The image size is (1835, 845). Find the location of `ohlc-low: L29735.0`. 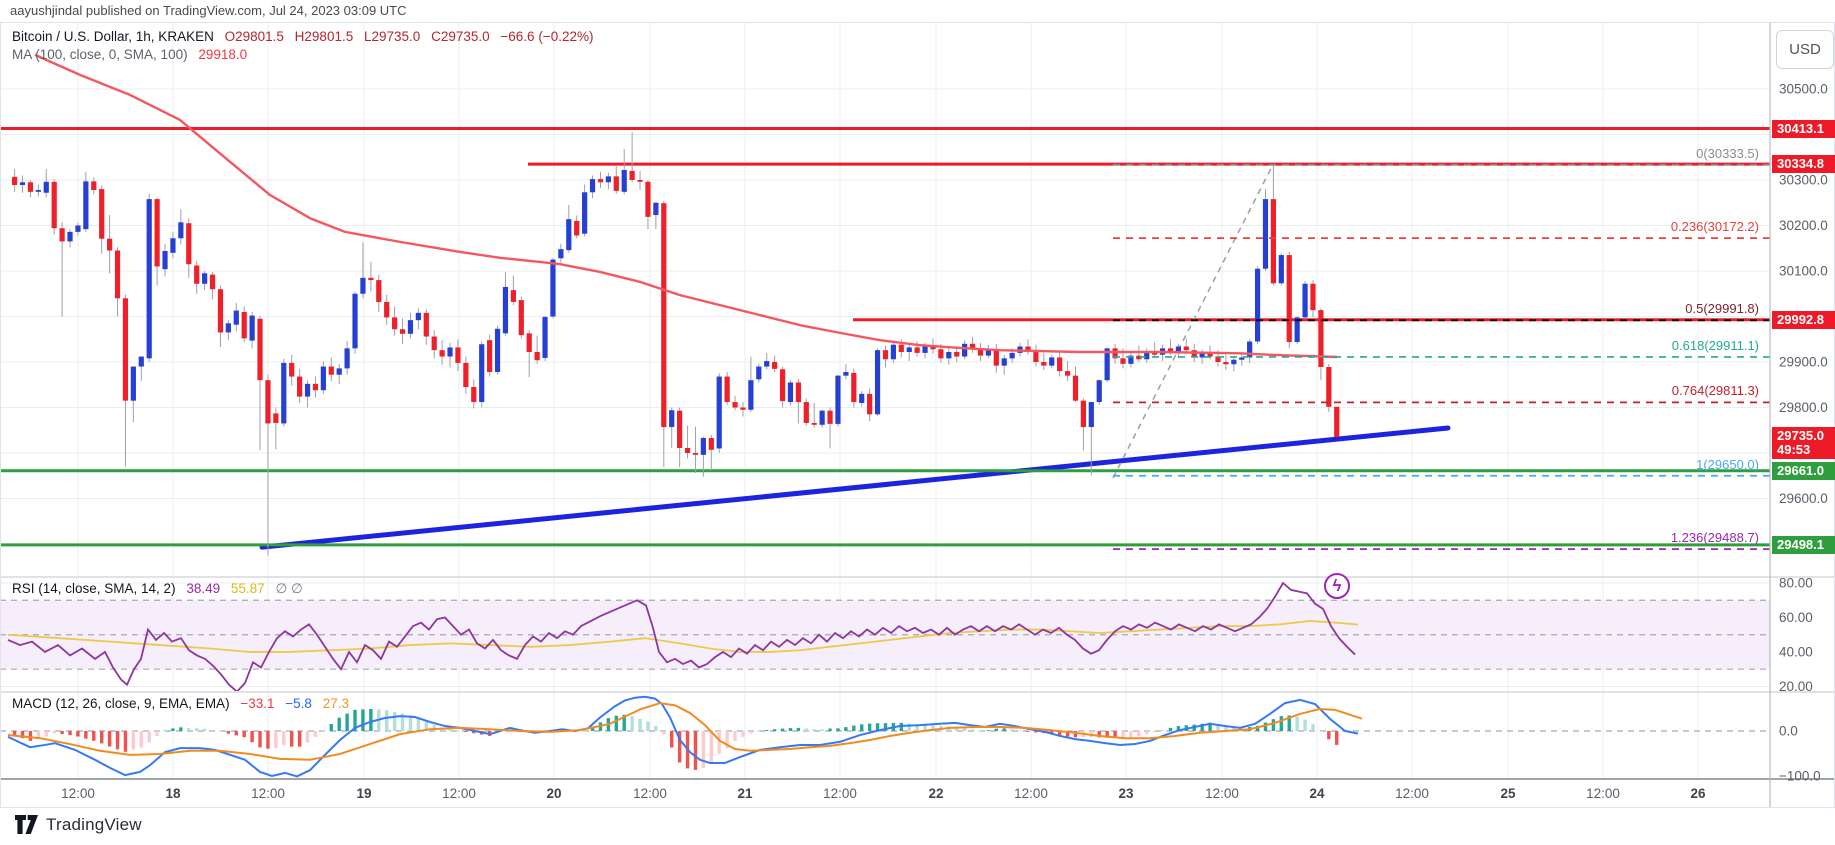

ohlc-low: L29735.0 is located at coordinates (392, 36).